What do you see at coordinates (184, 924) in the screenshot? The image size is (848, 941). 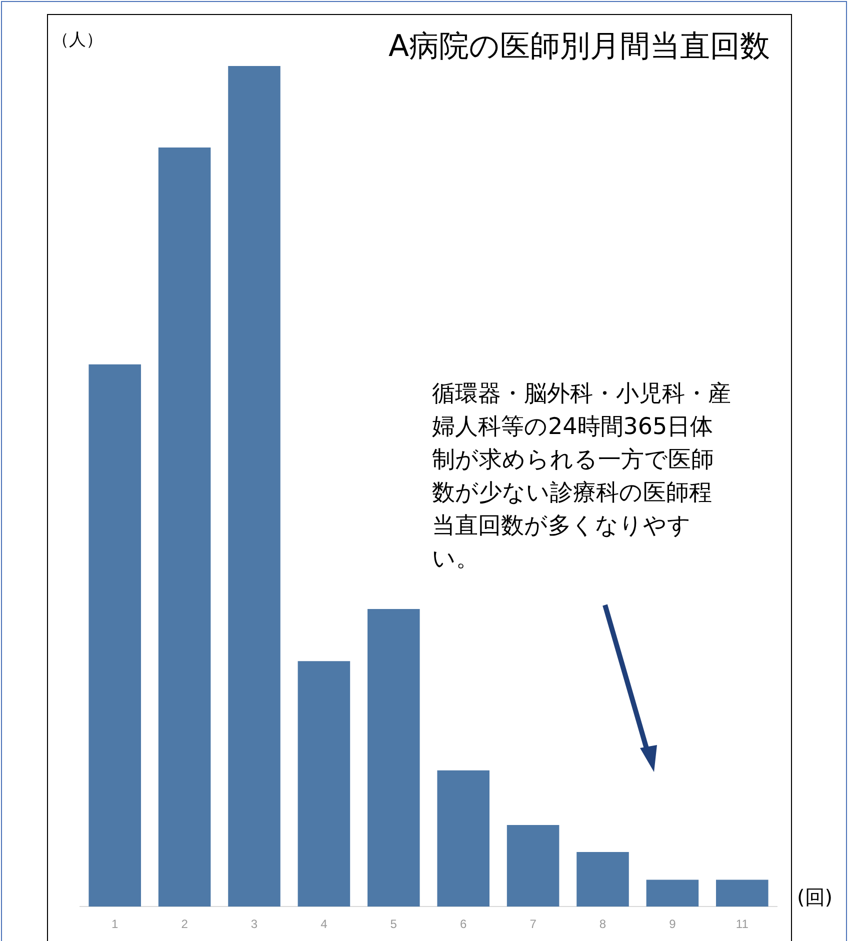 I see `x-tick-label: 2` at bounding box center [184, 924].